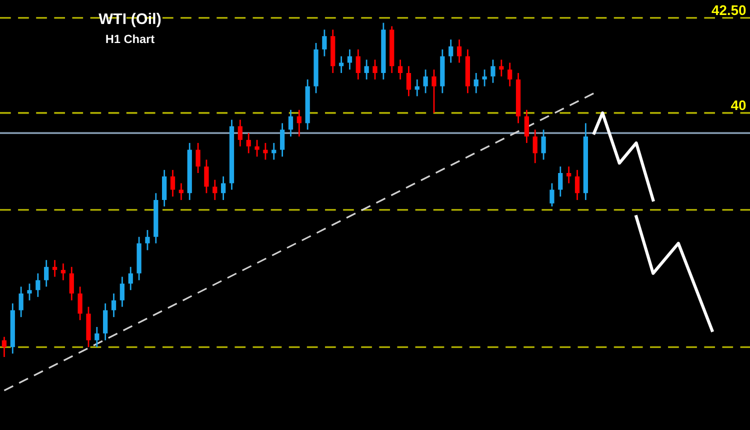 Image resolution: width=750 pixels, height=430 pixels. What do you see at coordinates (729, 10) in the screenshot?
I see `ref-line-label: 42.50` at bounding box center [729, 10].